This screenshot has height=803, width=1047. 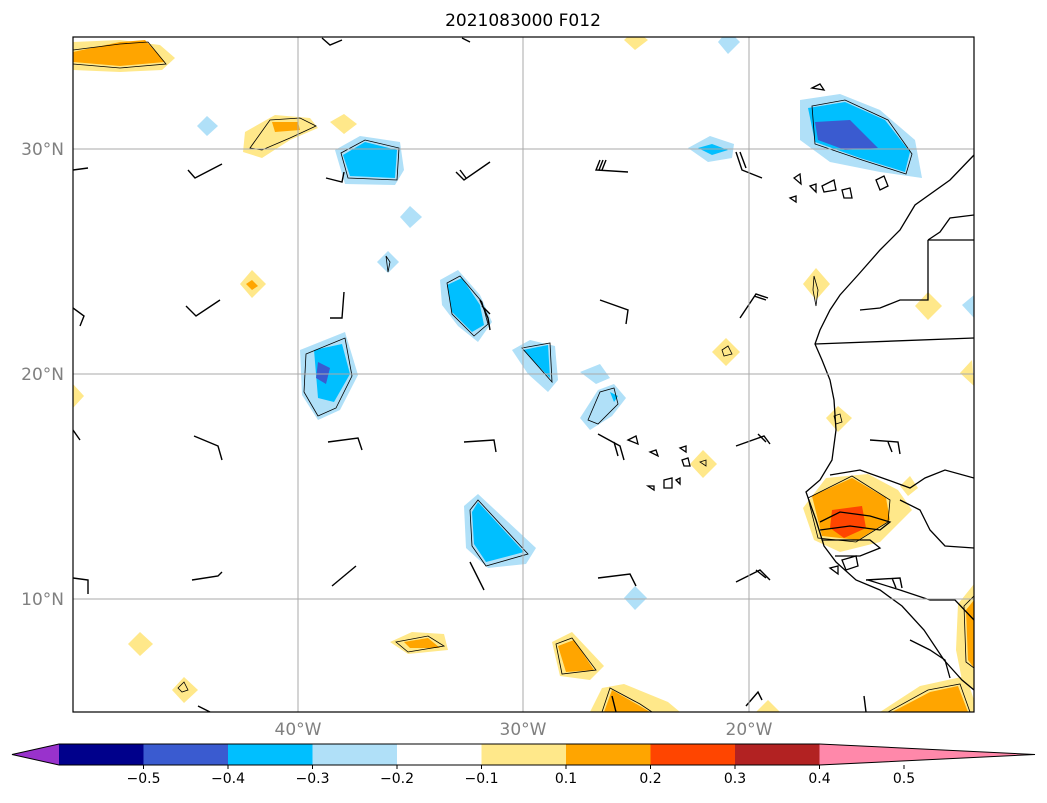 I want to click on lon-labels: 40°W 30°W 20°W, so click(x=524, y=730).